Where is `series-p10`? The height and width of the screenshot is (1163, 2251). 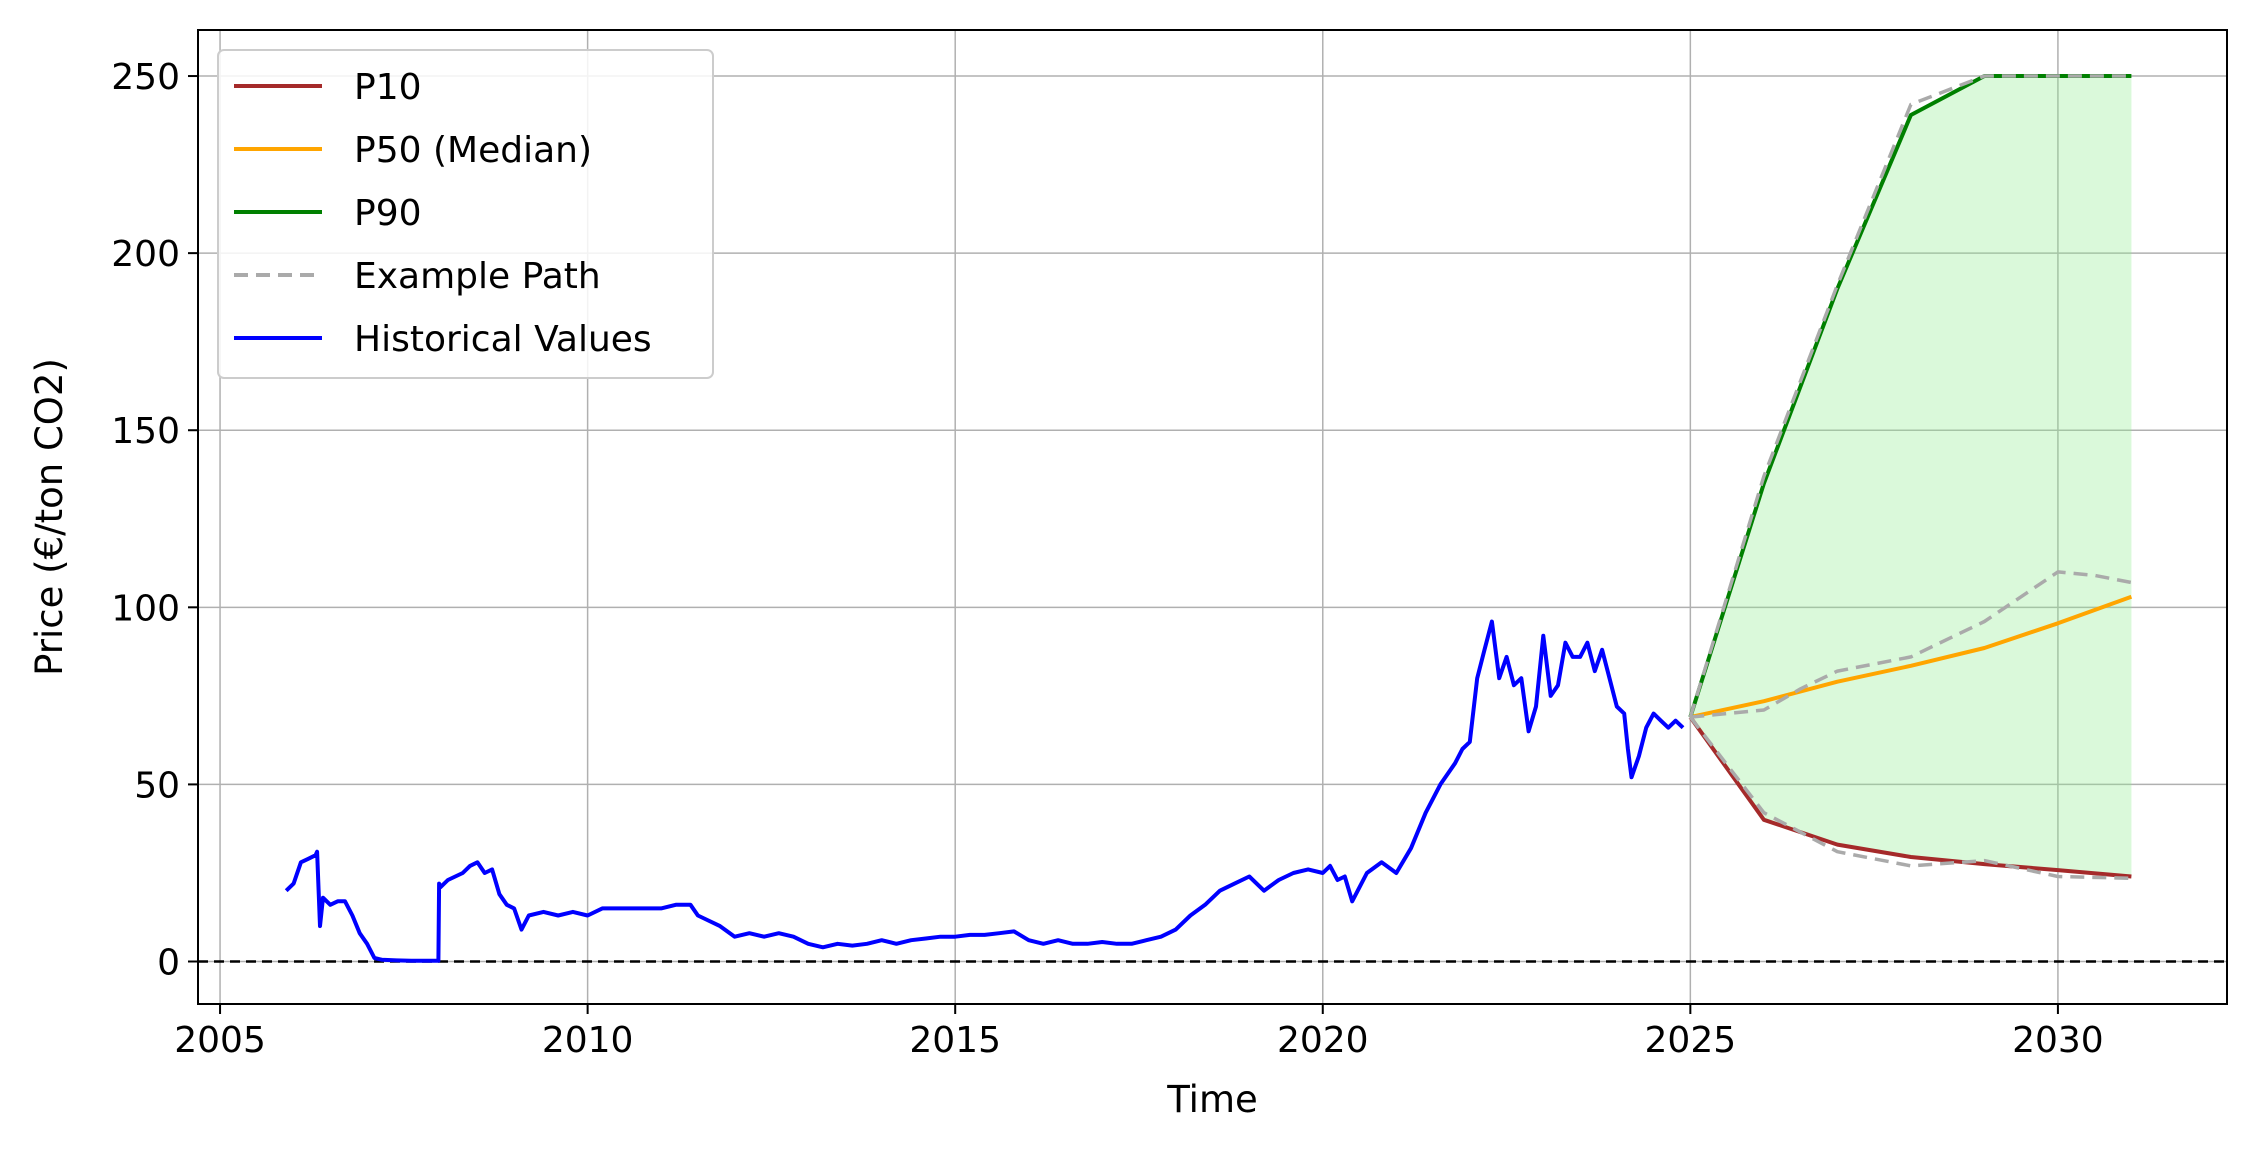 series-p10 is located at coordinates (1910, 797).